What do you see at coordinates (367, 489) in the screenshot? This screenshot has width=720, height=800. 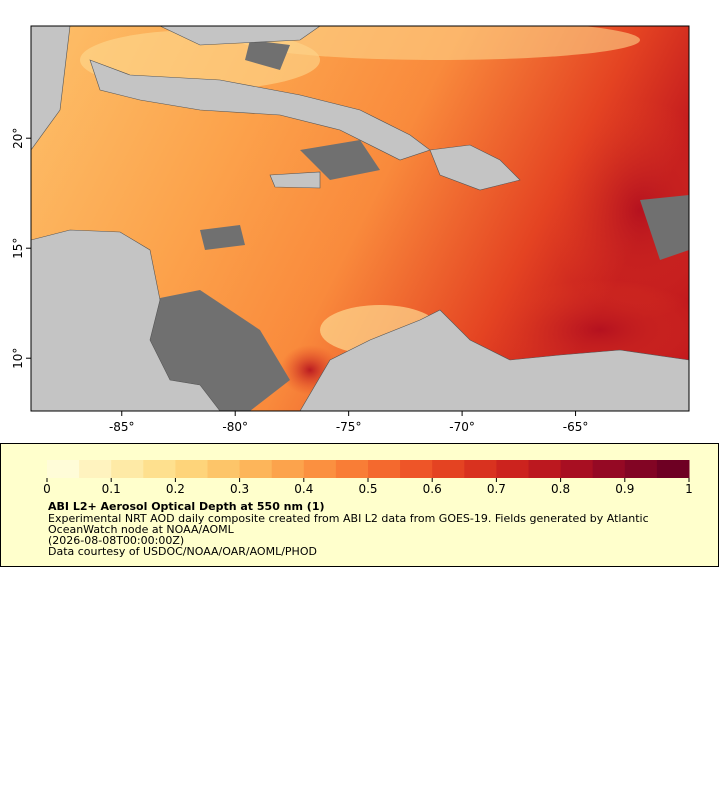 I see `colorbar-tick-label: 0.5` at bounding box center [367, 489].